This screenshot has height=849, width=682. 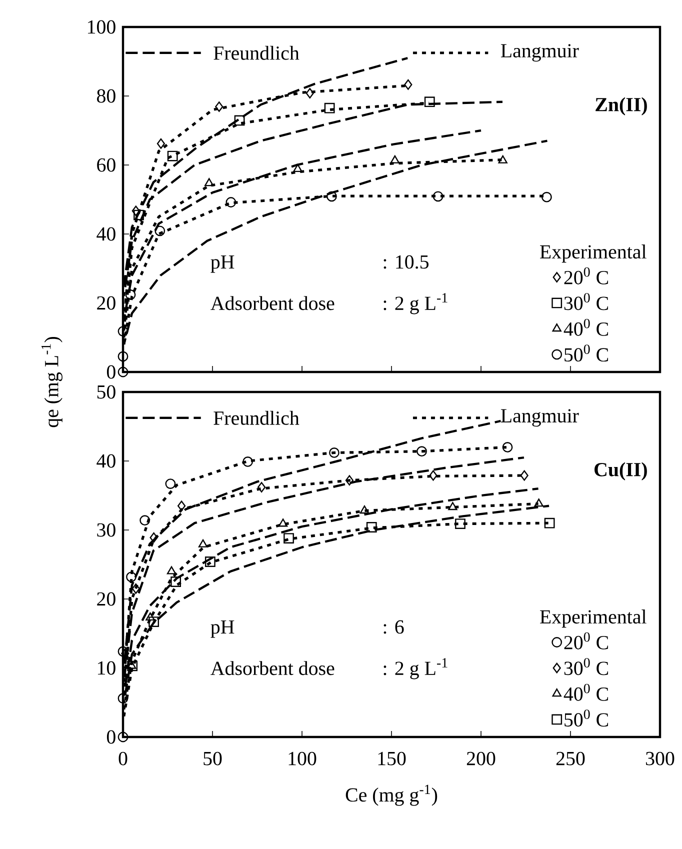 I want to click on y-tick-label: 10, so click(x=107, y=668).